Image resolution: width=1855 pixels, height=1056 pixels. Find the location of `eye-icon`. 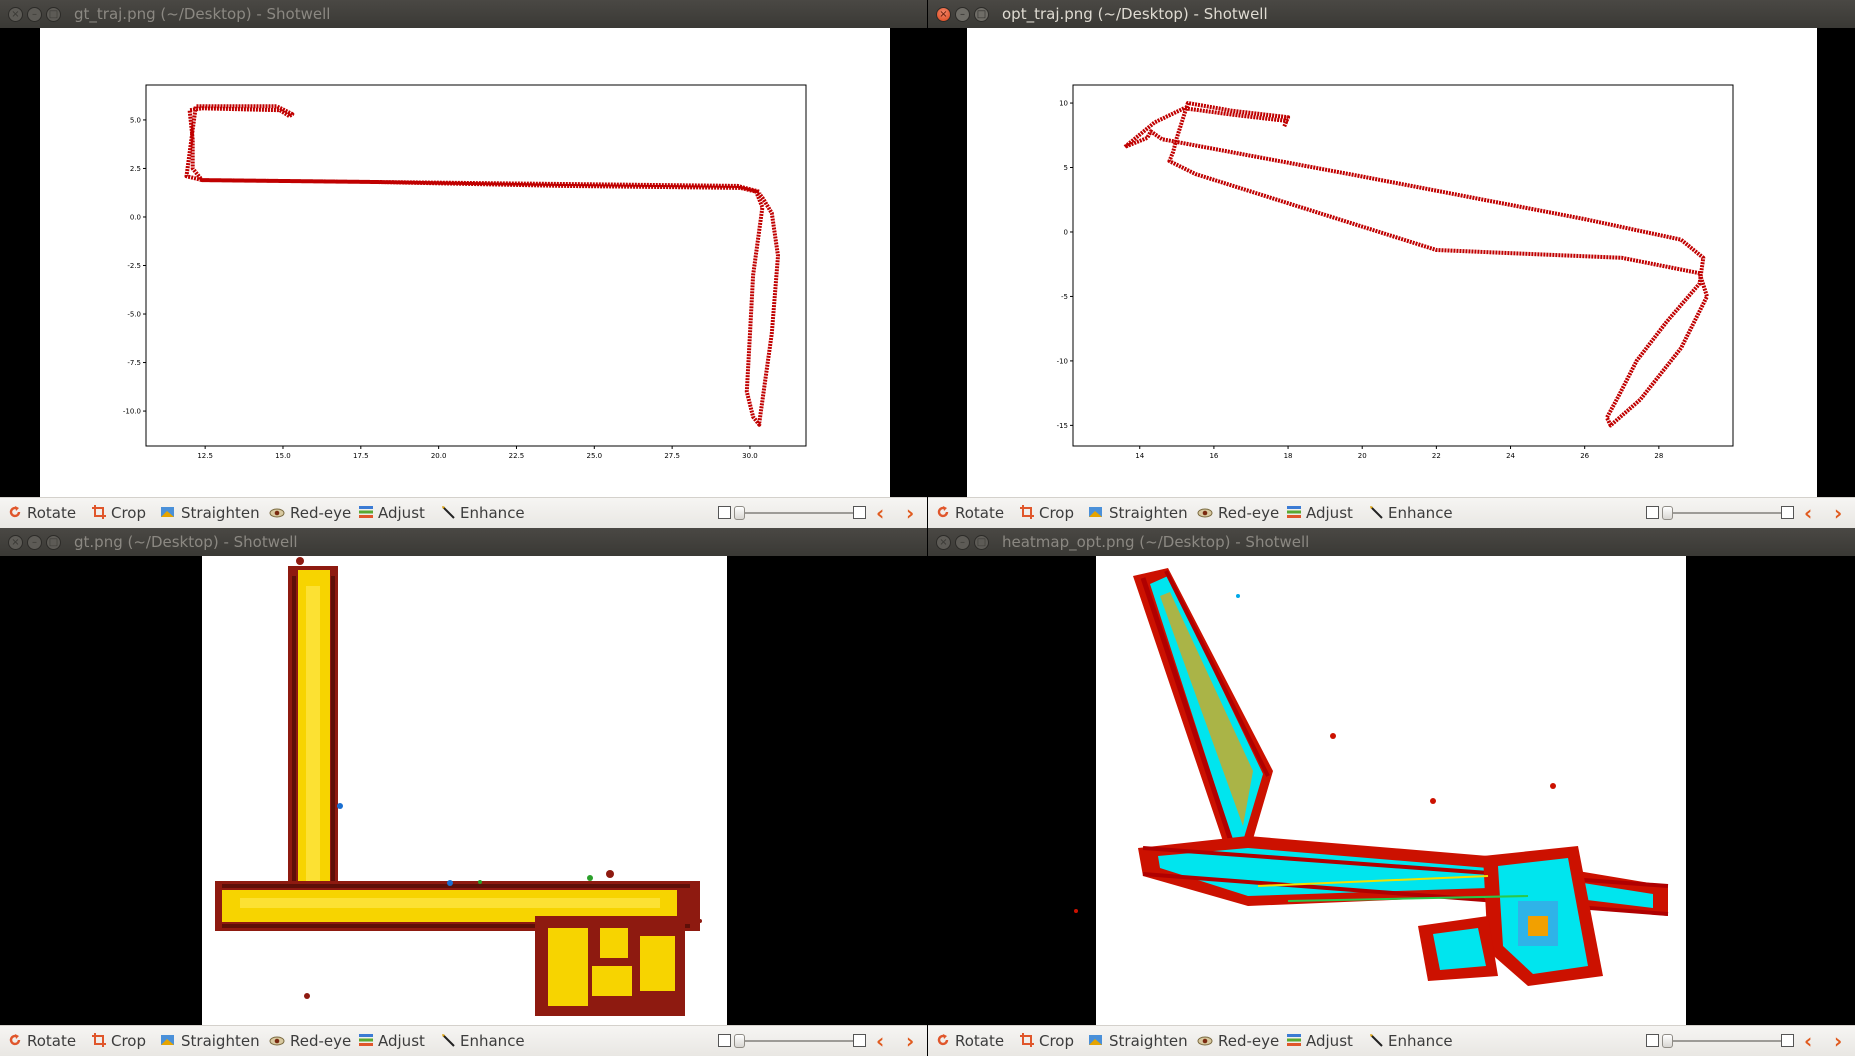

eye-icon is located at coordinates (1205, 1041).